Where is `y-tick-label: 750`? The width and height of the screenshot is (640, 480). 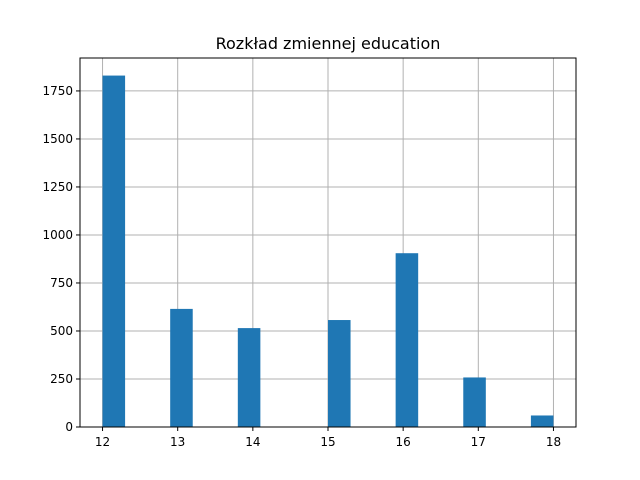
y-tick-label: 750 is located at coordinates (61, 283).